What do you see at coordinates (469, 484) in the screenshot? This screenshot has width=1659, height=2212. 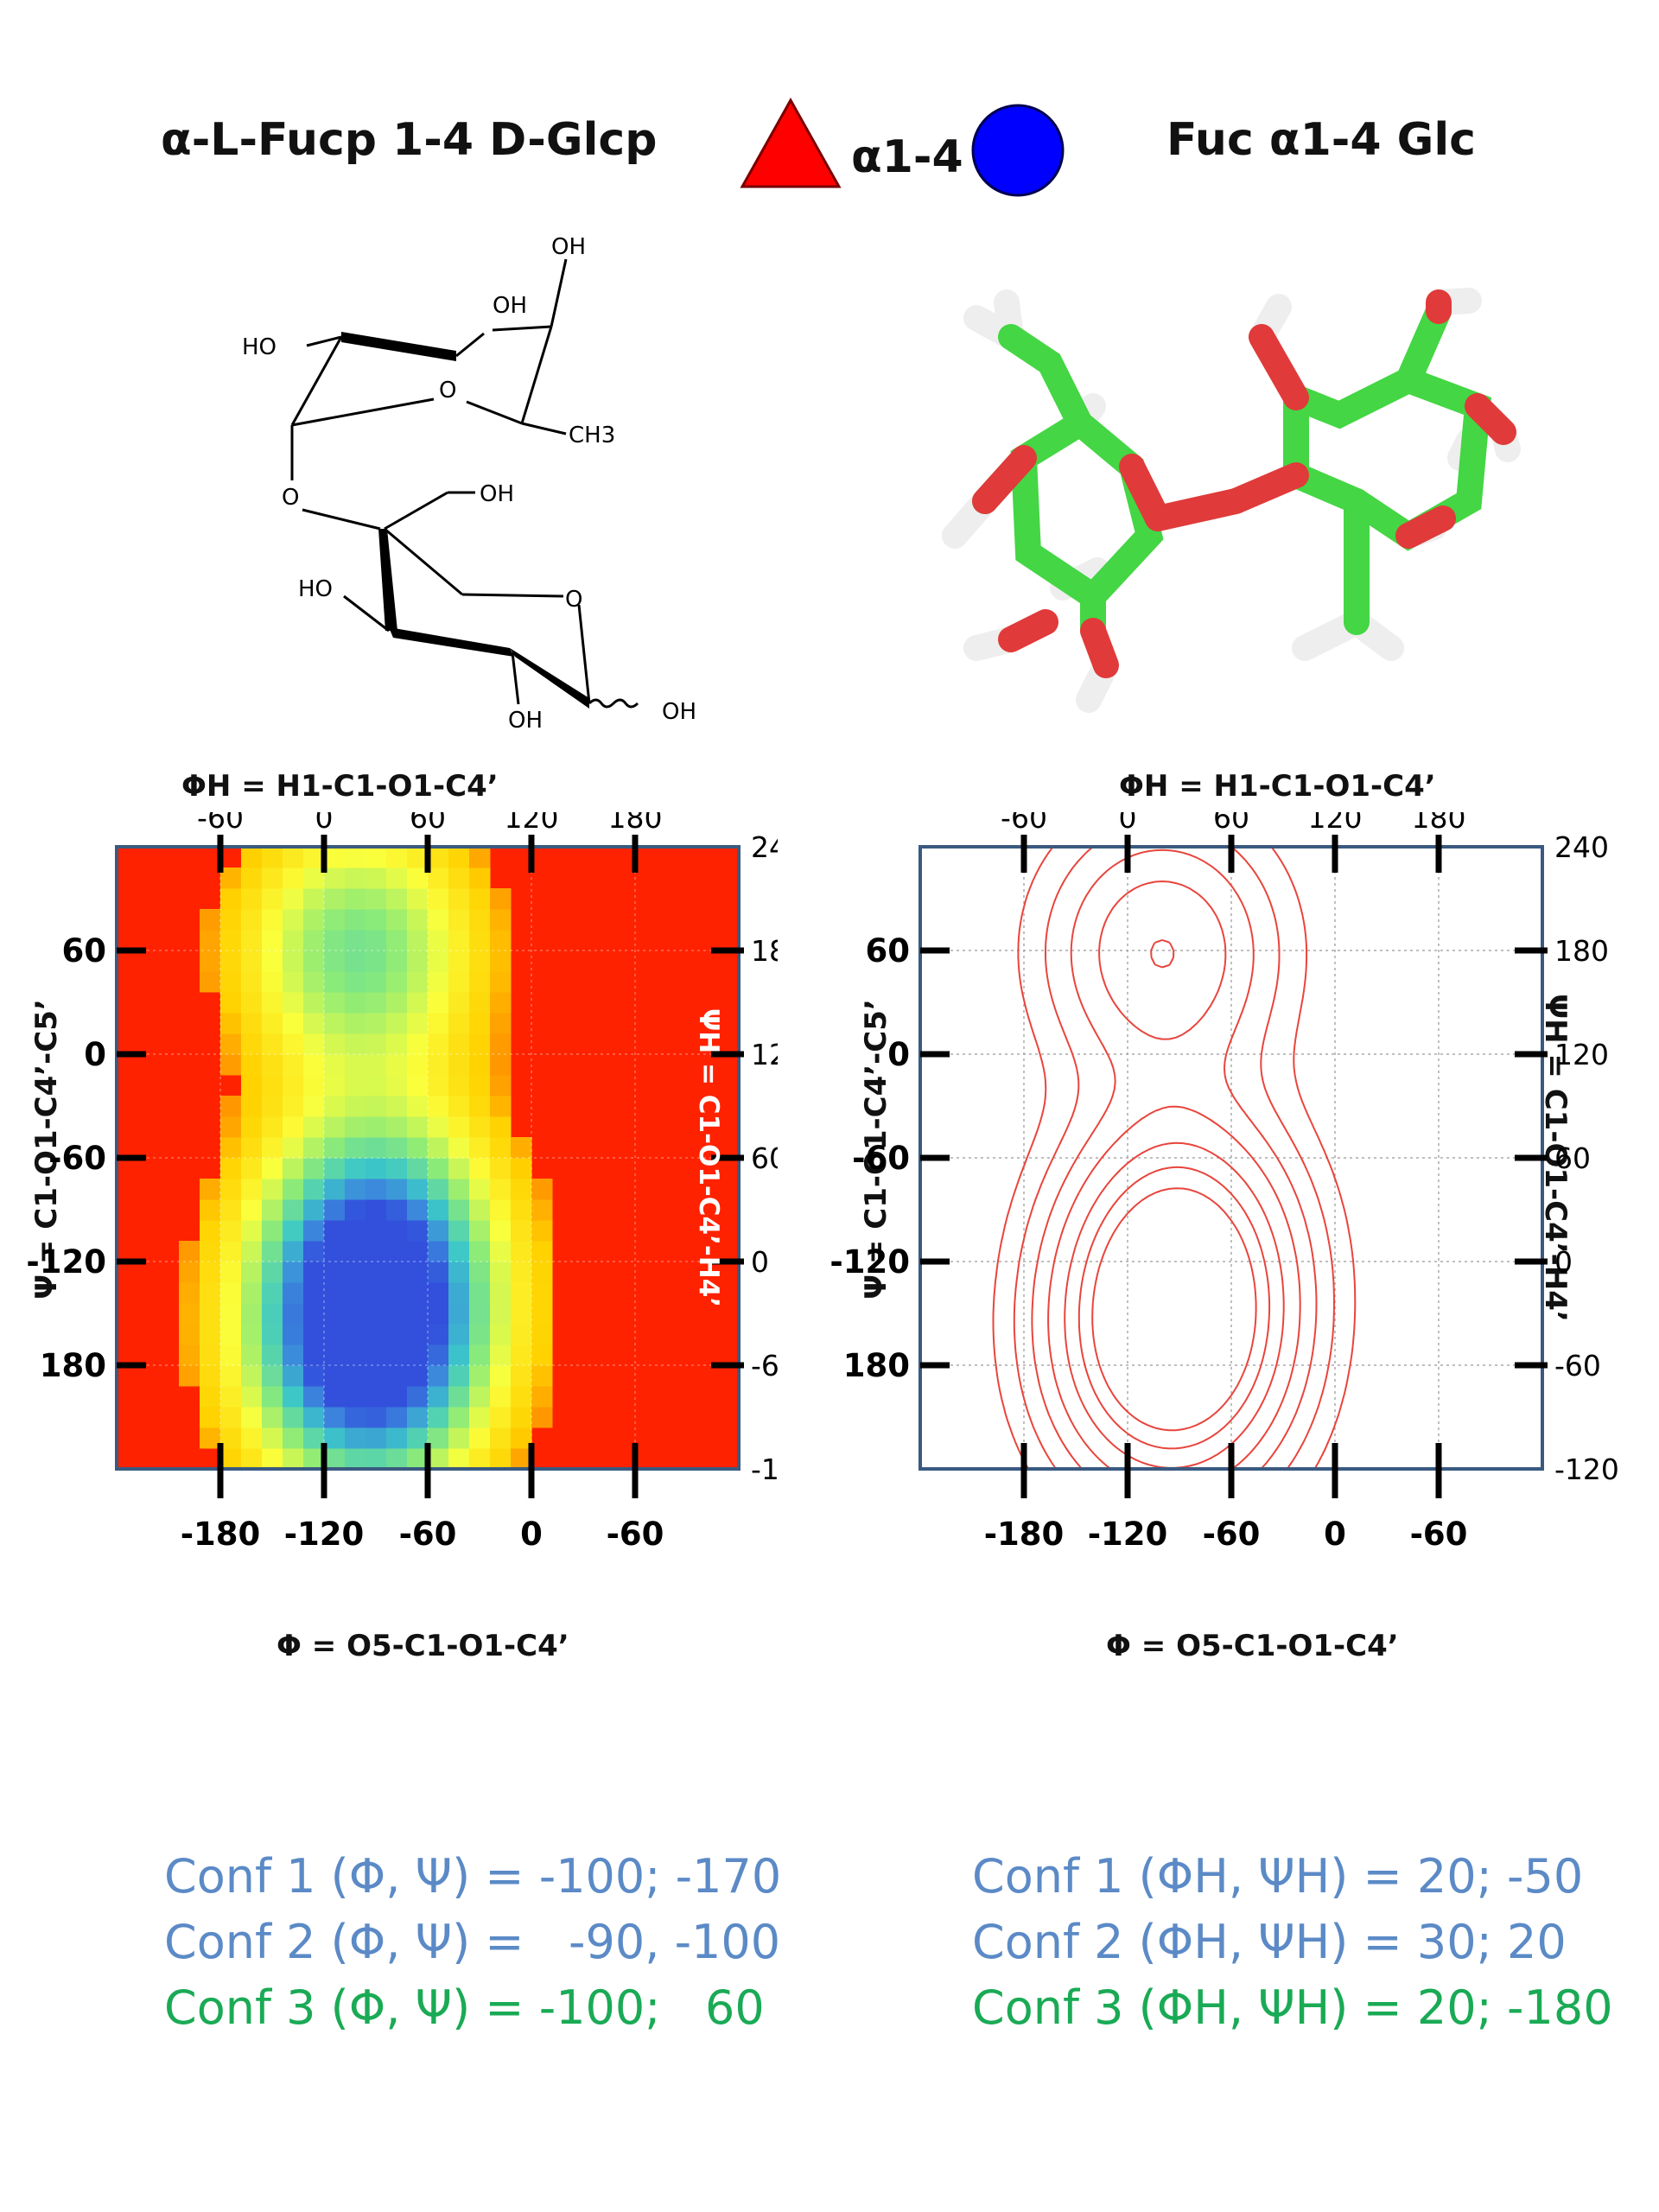 I see `chemical-structure-drawing: OH OH HO O CH3 O OH HO O OH OH` at bounding box center [469, 484].